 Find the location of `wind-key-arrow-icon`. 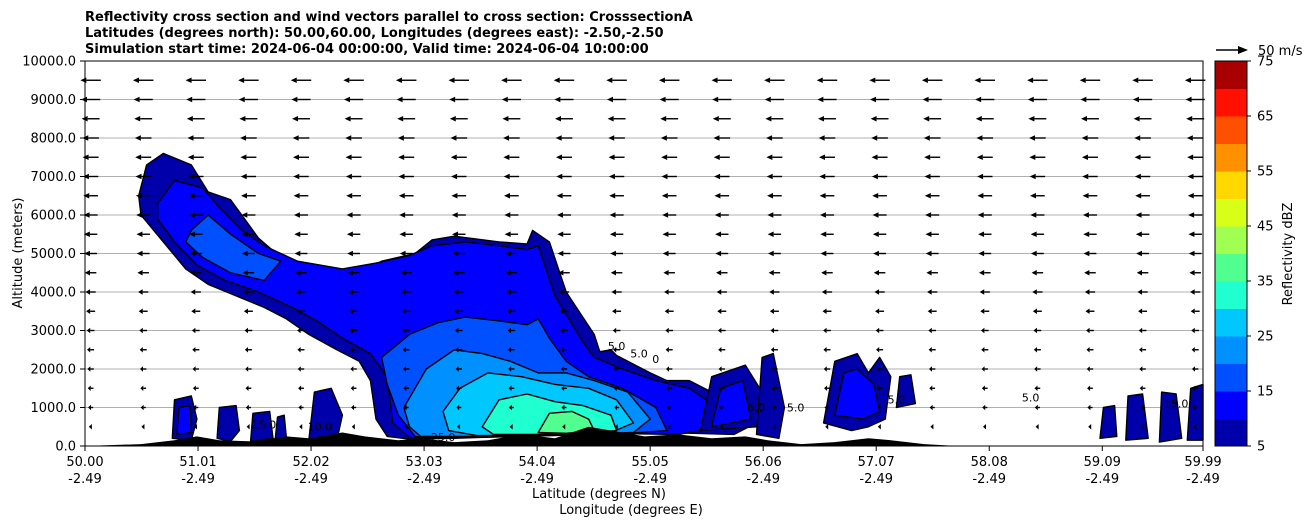

wind-key-arrow-icon is located at coordinates (1243, 50).